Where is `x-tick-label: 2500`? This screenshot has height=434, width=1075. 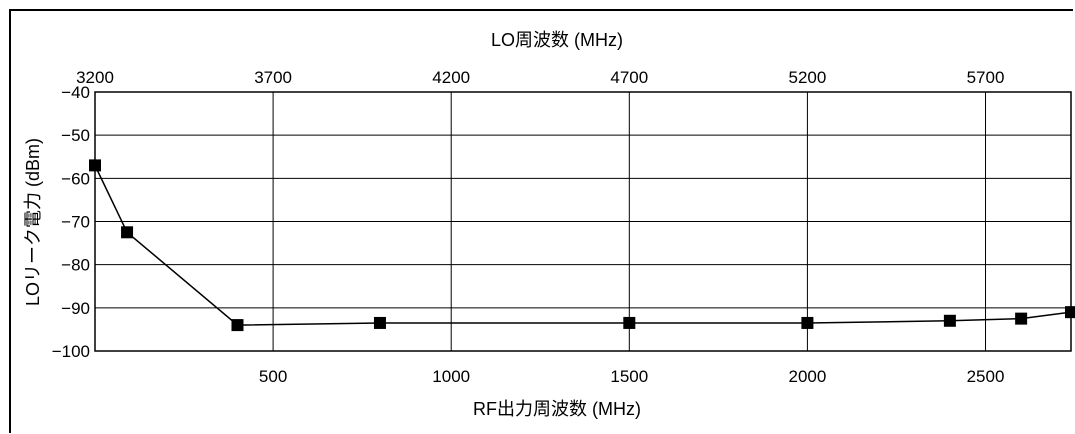 x-tick-label: 2500 is located at coordinates (986, 376).